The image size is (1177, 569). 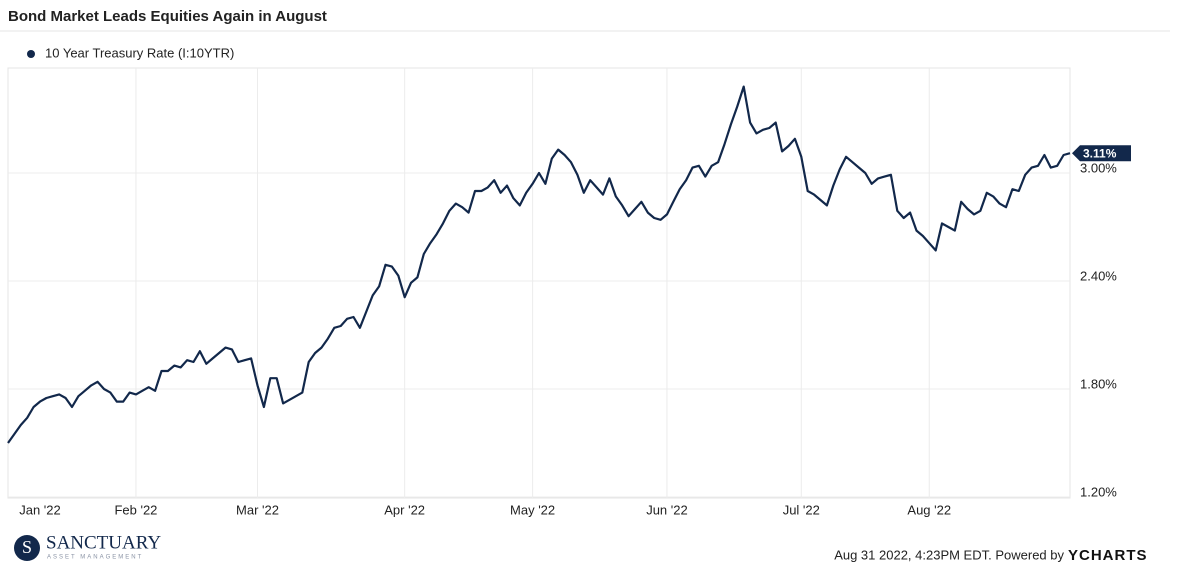 I want to click on legend-marker, so click(x=31, y=54).